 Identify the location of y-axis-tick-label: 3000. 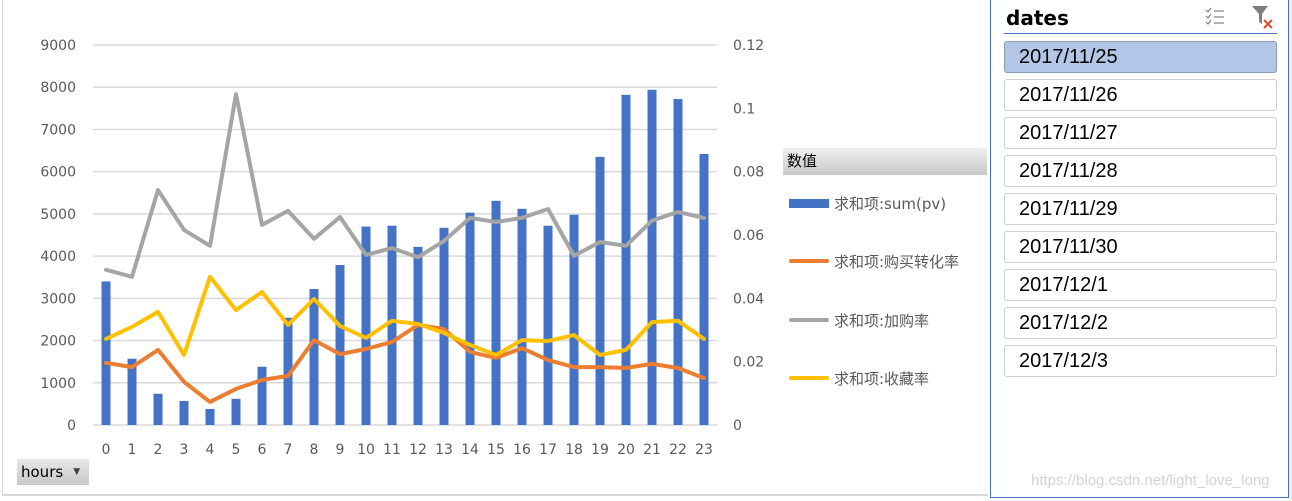
(58, 299).